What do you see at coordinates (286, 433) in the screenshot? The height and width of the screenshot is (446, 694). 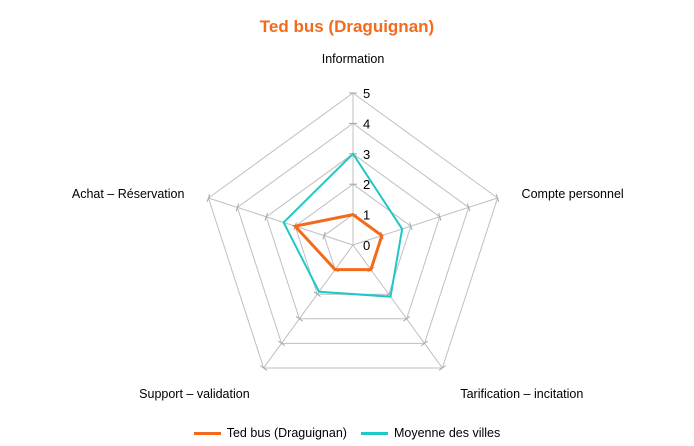 I see `legend-label: Ted bus (Draguignan)` at bounding box center [286, 433].